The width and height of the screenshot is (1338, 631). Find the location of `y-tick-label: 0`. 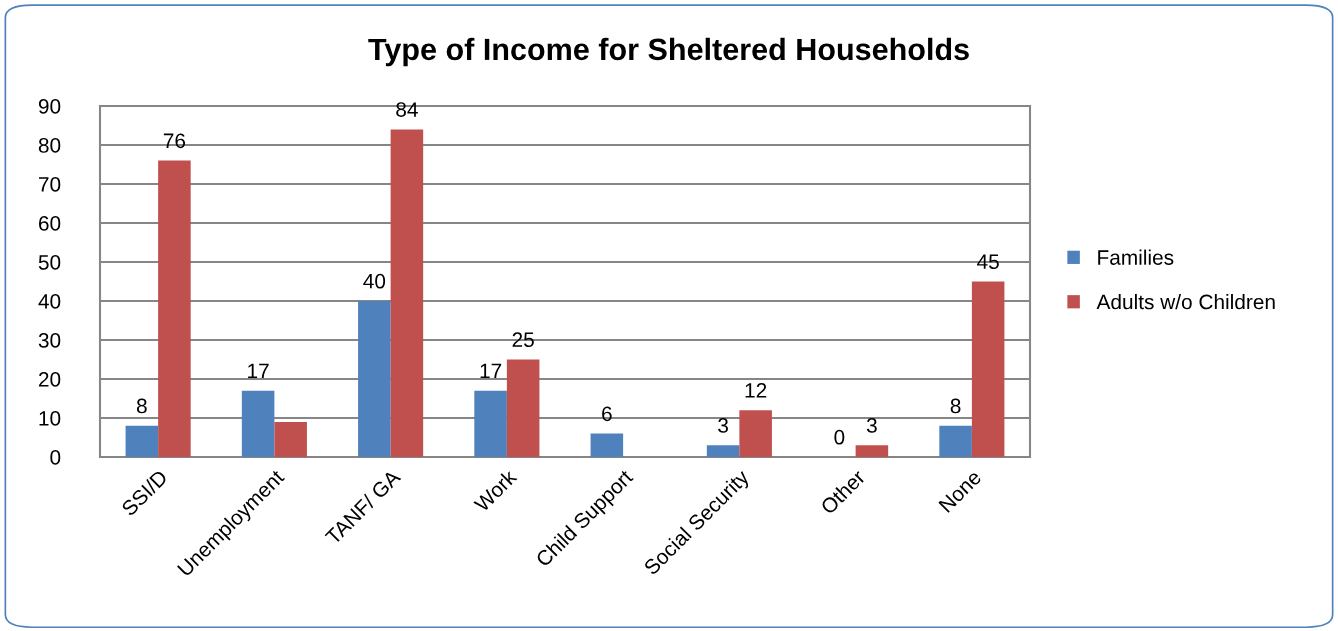

y-tick-label: 0 is located at coordinates (55, 457).